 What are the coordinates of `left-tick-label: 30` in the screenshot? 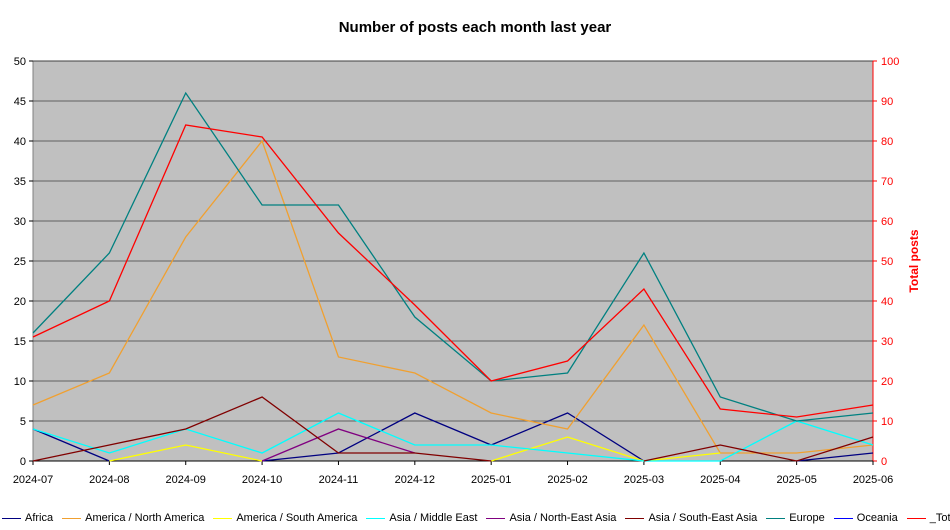 It's located at (20, 222).